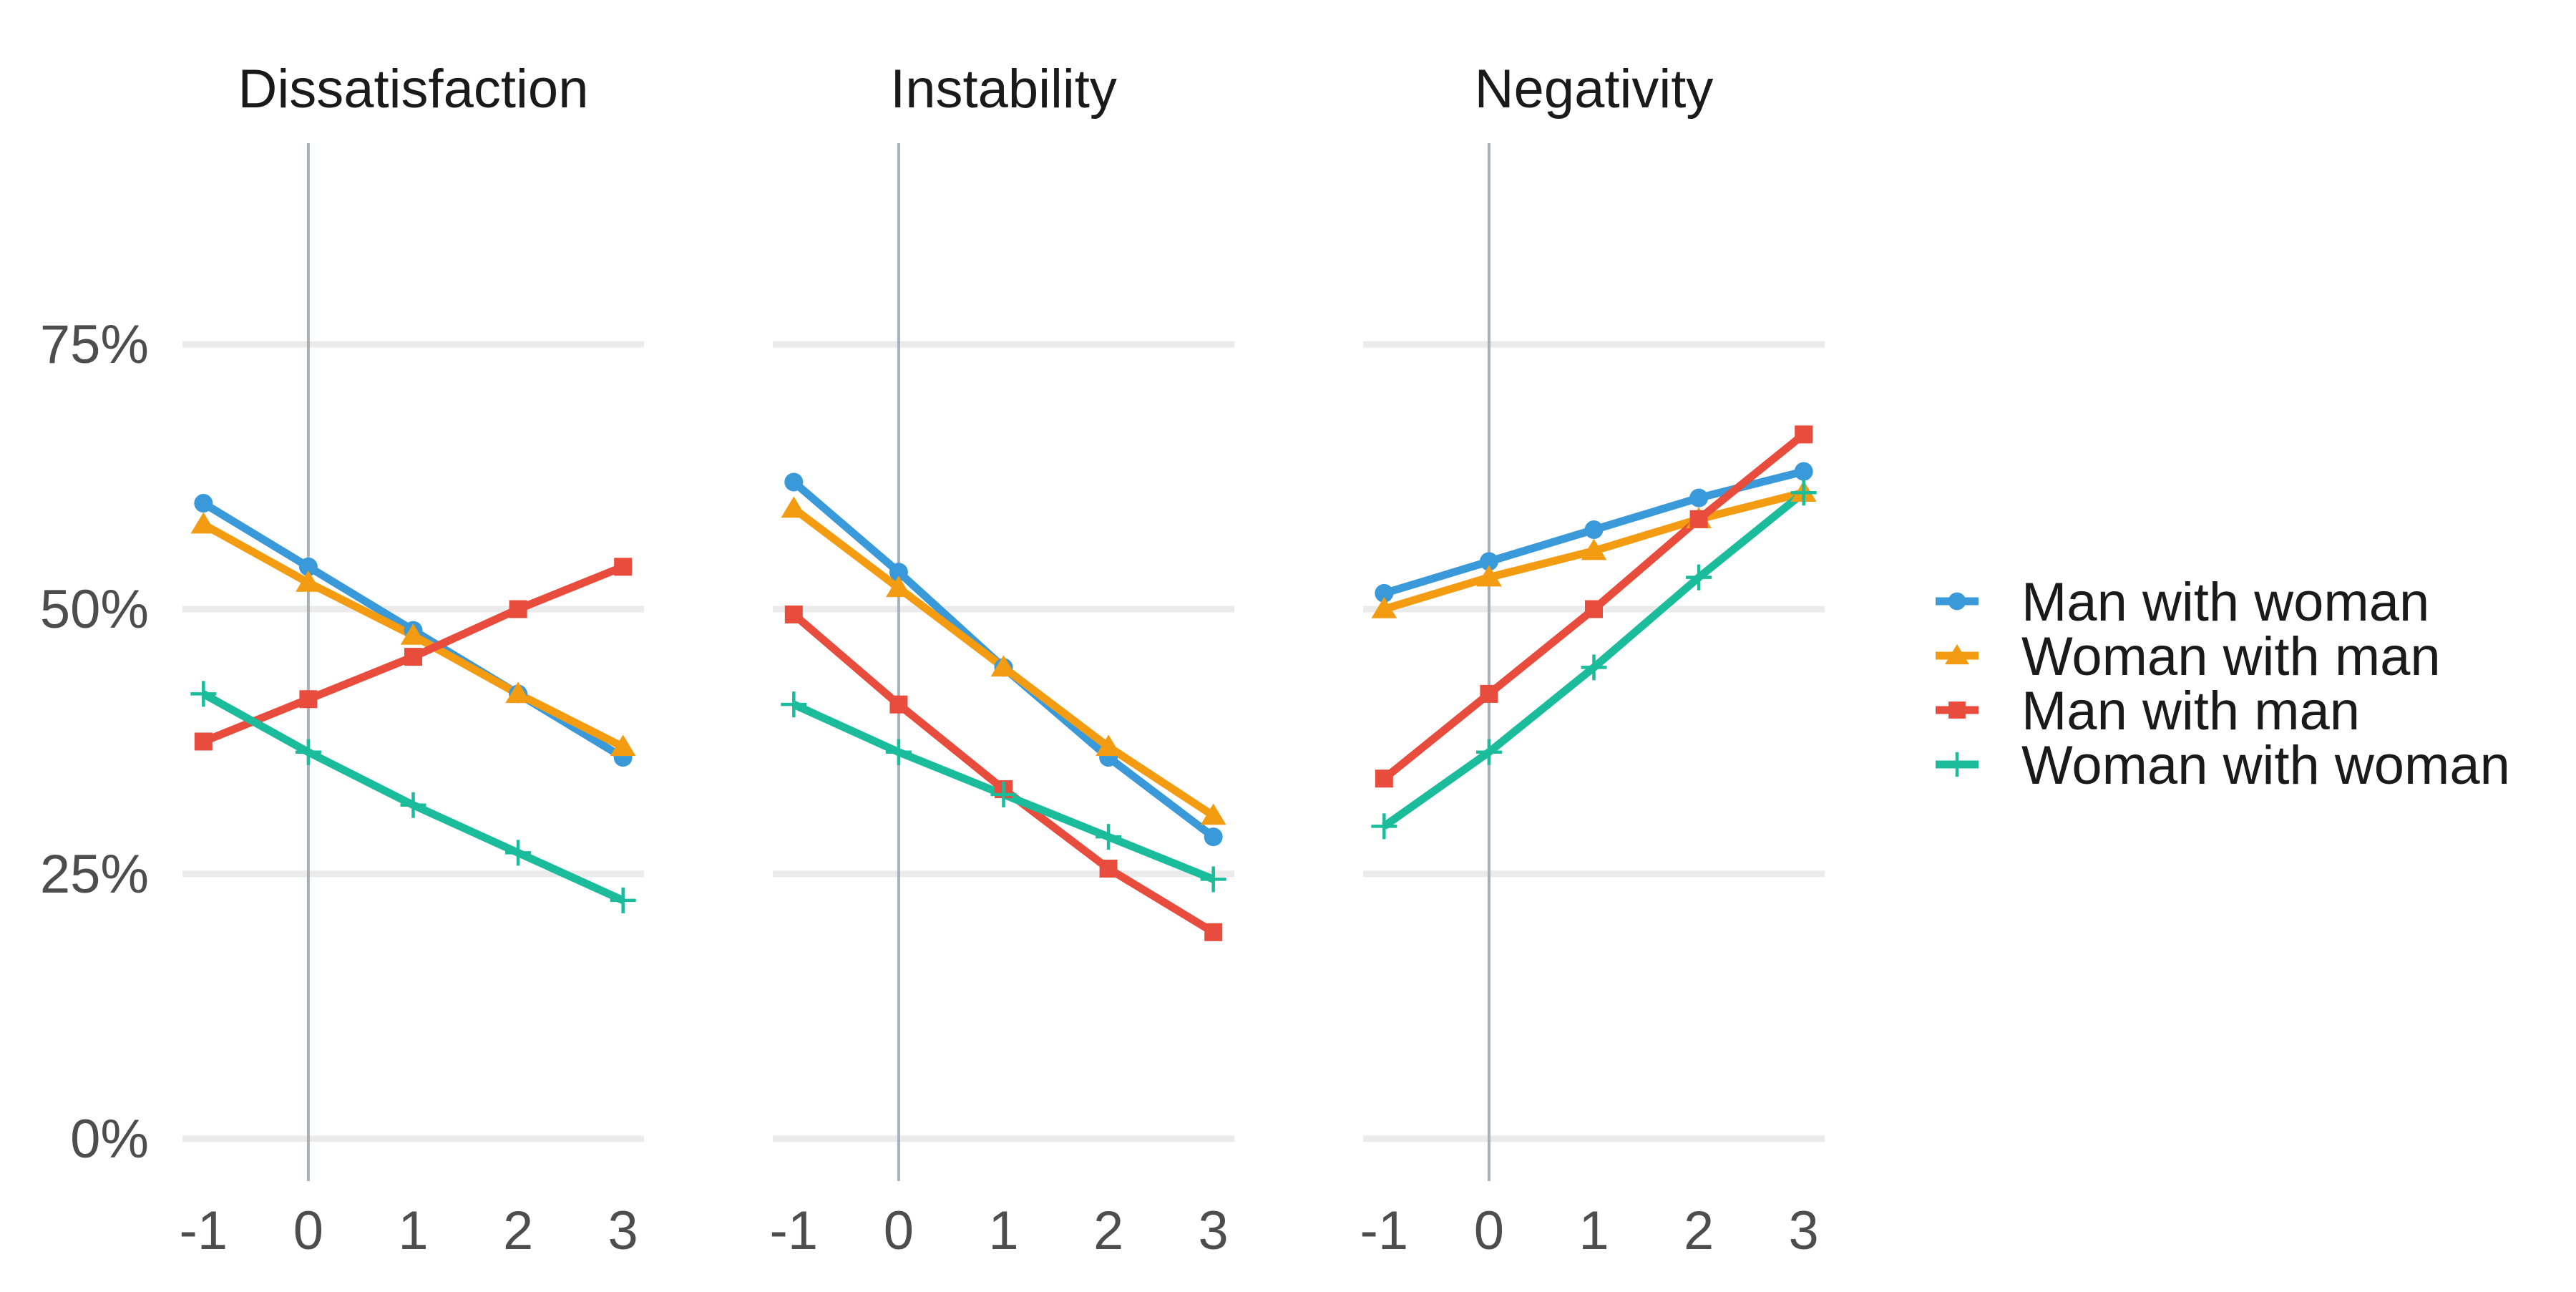  What do you see at coordinates (94, 609) in the screenshot?
I see `y-tick-label: 50%` at bounding box center [94, 609].